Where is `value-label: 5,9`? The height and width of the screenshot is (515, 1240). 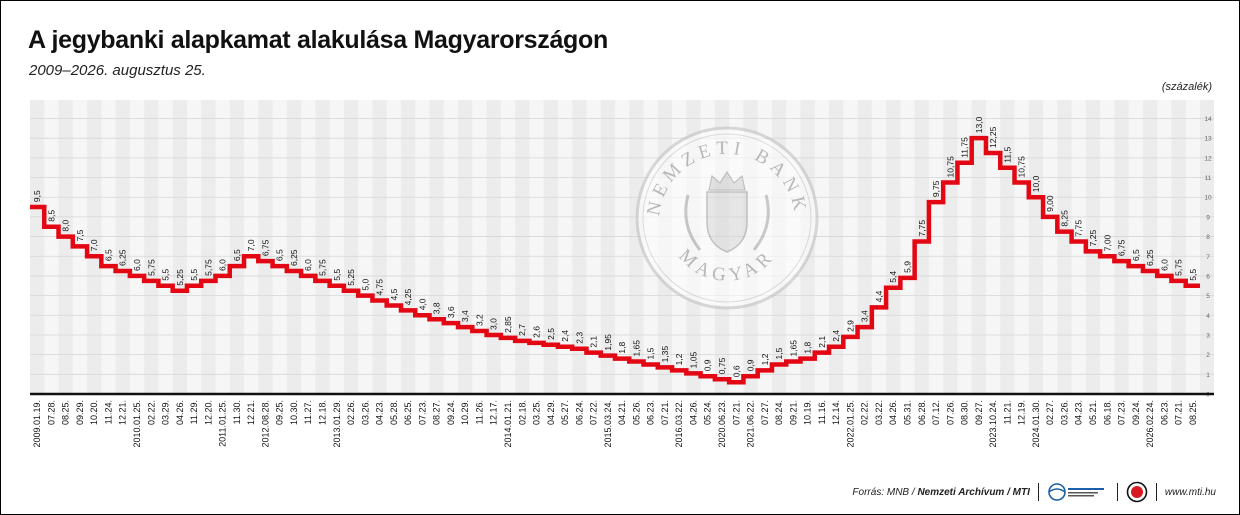
value-label: 5,9 is located at coordinates (908, 267).